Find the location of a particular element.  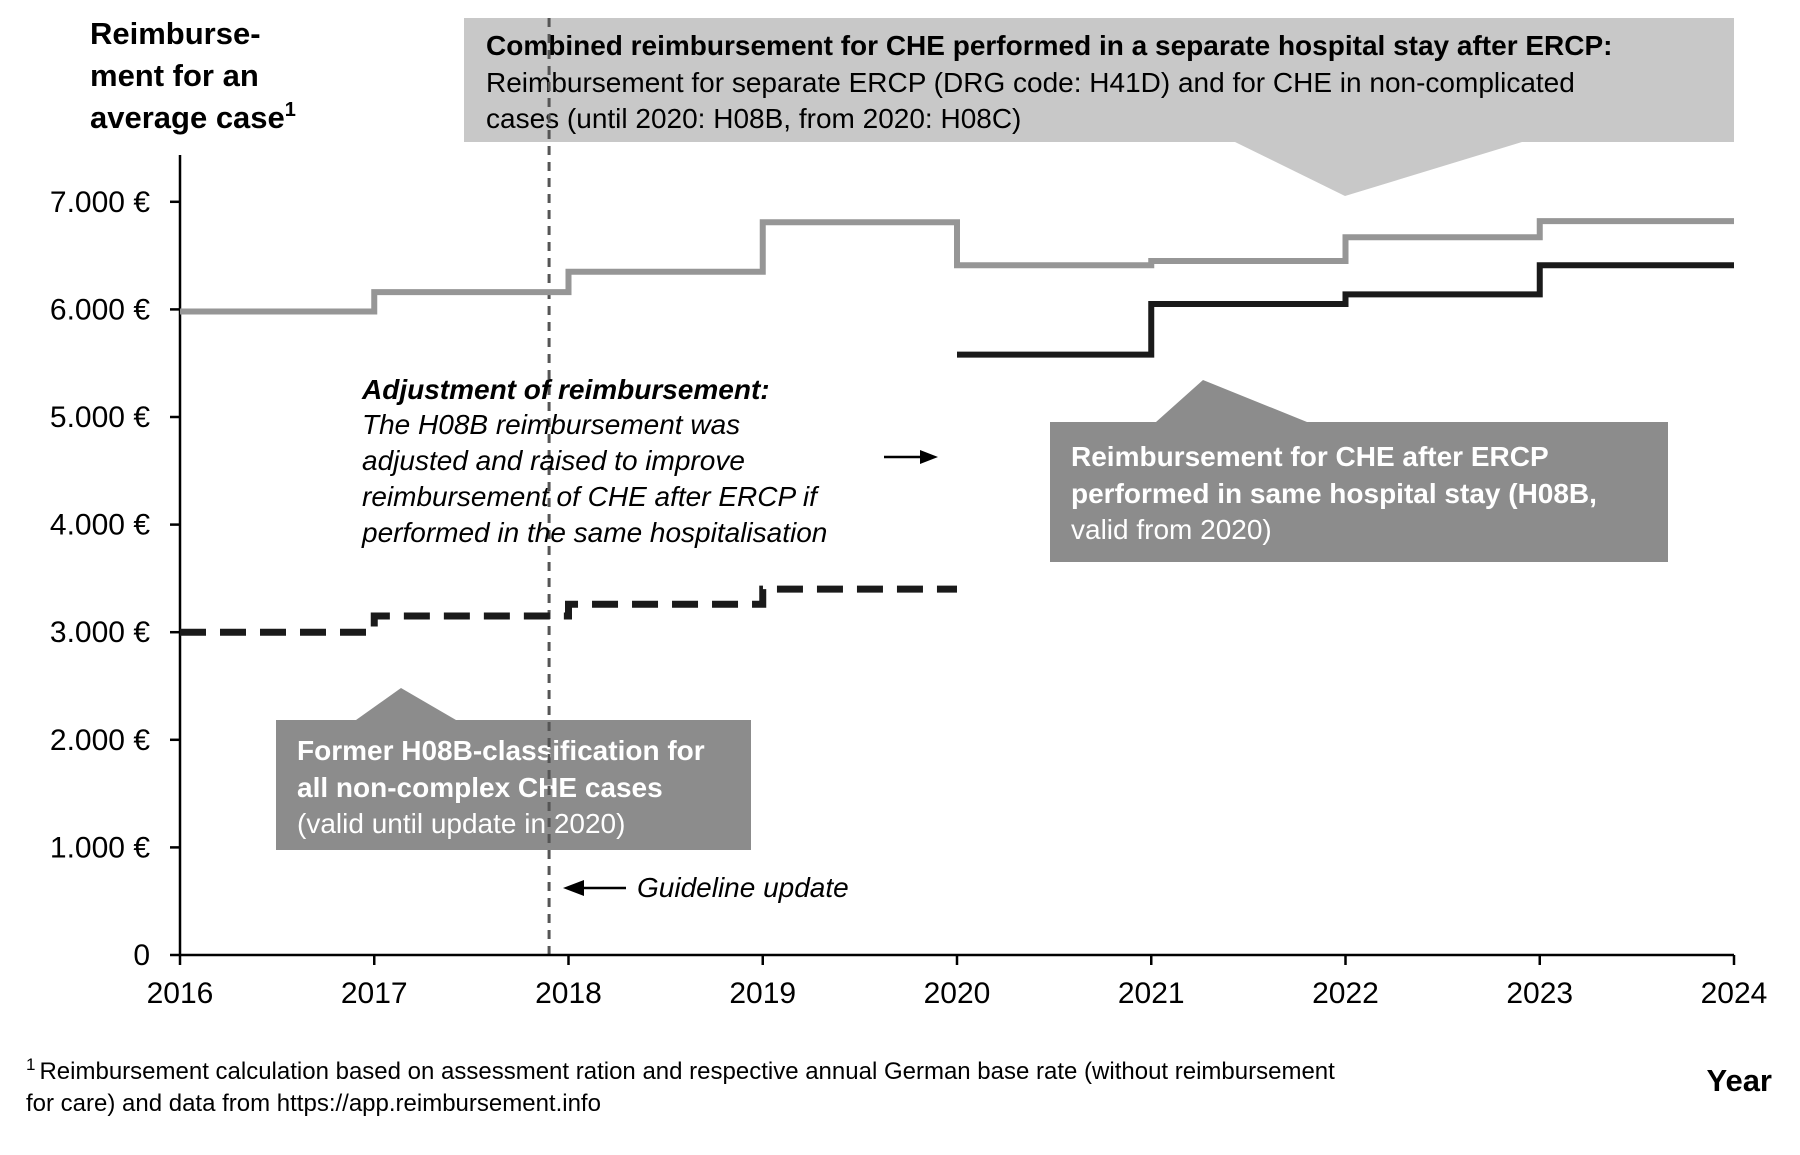

y-axis-label-line-3: average case1 is located at coordinates (193, 117).